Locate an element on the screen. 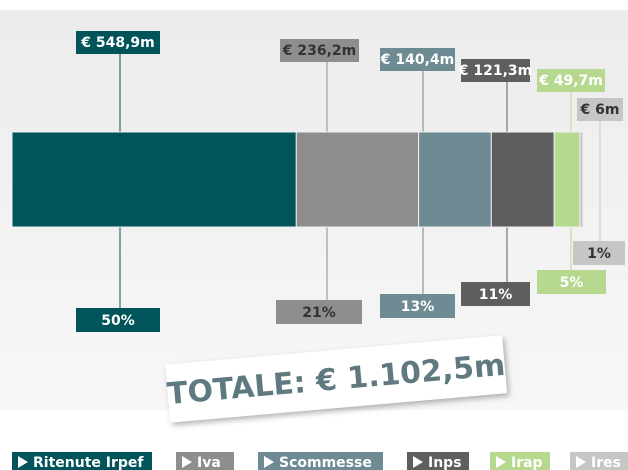 The height and width of the screenshot is (470, 628). value-label: € 140,4m is located at coordinates (417, 60).